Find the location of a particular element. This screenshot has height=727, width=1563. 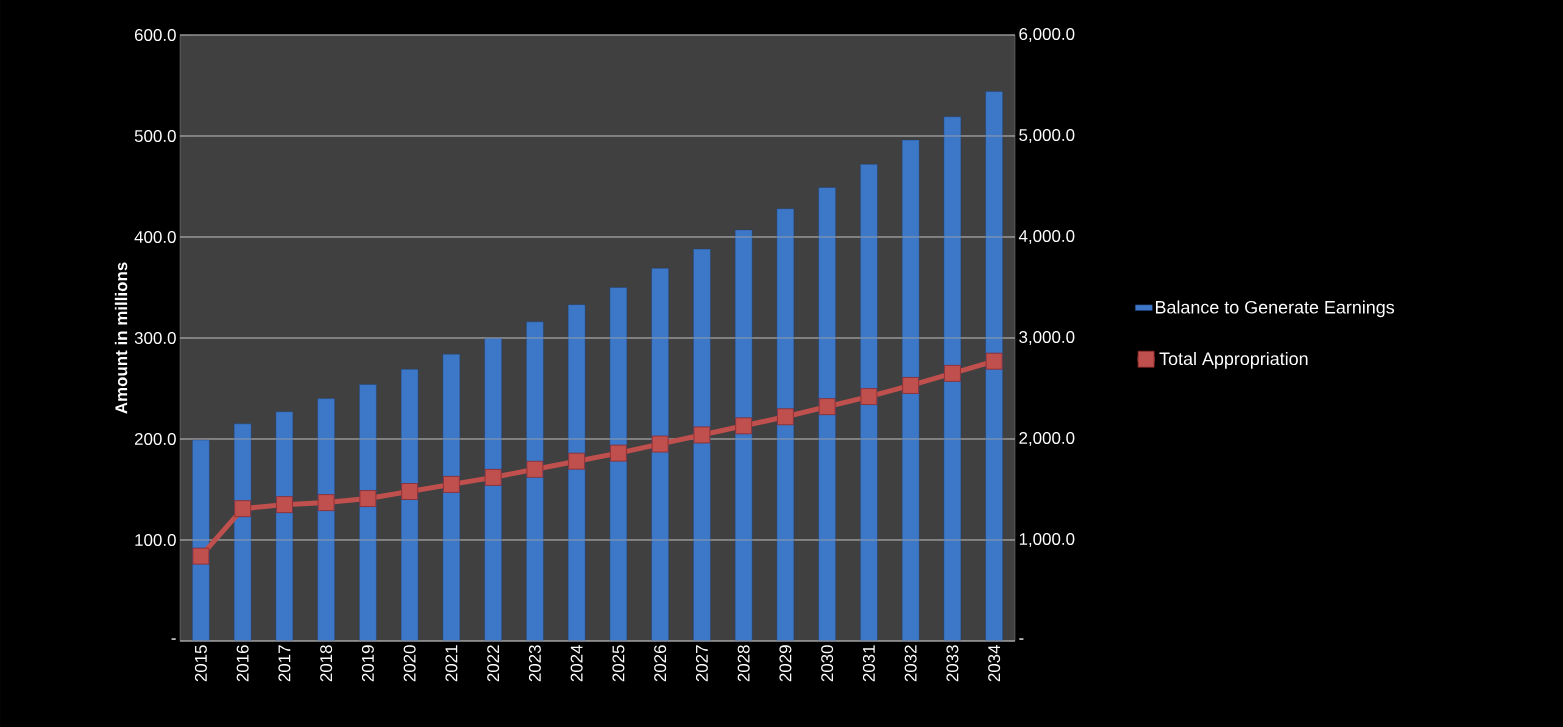

x-tick-label: 2034 is located at coordinates (994, 663).